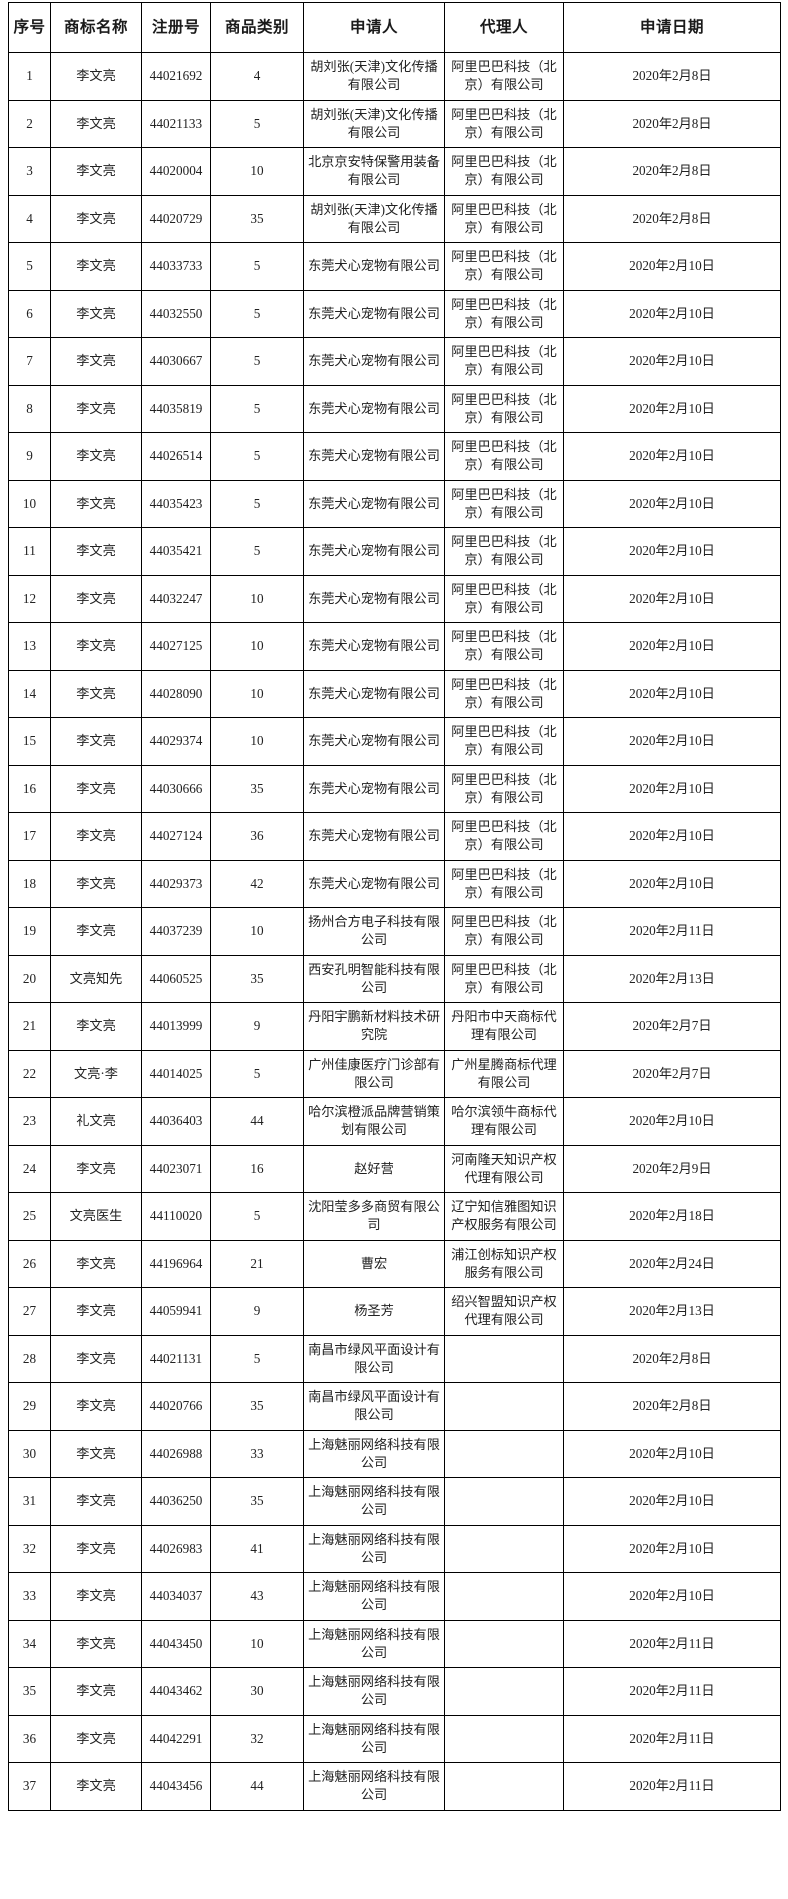  What do you see at coordinates (504, 1026) in the screenshot?
I see `cell-agent: 丹阳市中天商标代理有限公司` at bounding box center [504, 1026].